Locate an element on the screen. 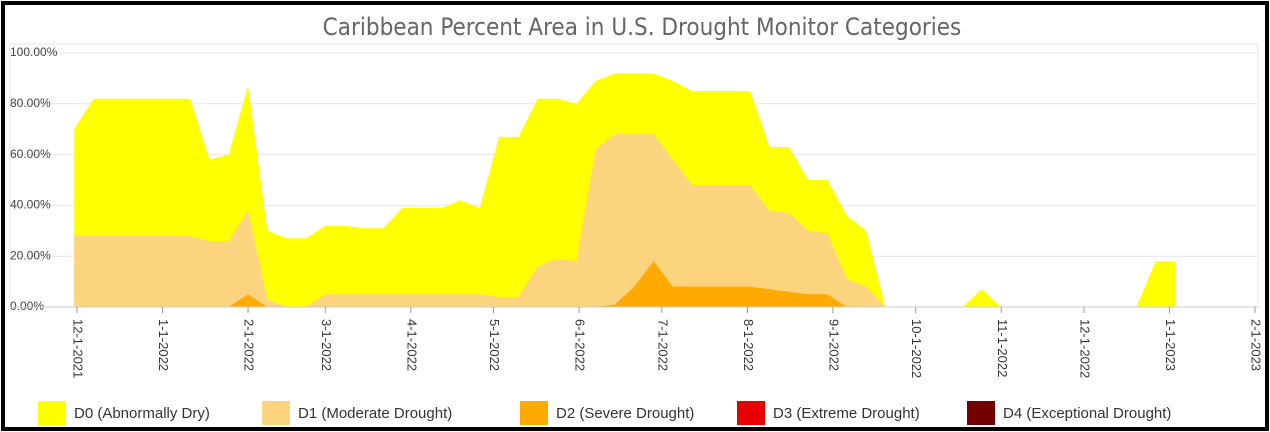 The width and height of the screenshot is (1270, 432). x-tick-label: 7-1-2022 is located at coordinates (662, 345).